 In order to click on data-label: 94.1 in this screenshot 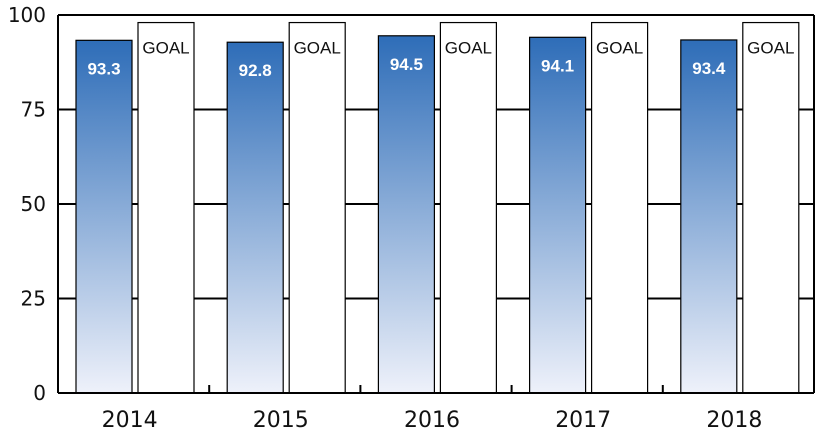, I will do `click(557, 65)`.